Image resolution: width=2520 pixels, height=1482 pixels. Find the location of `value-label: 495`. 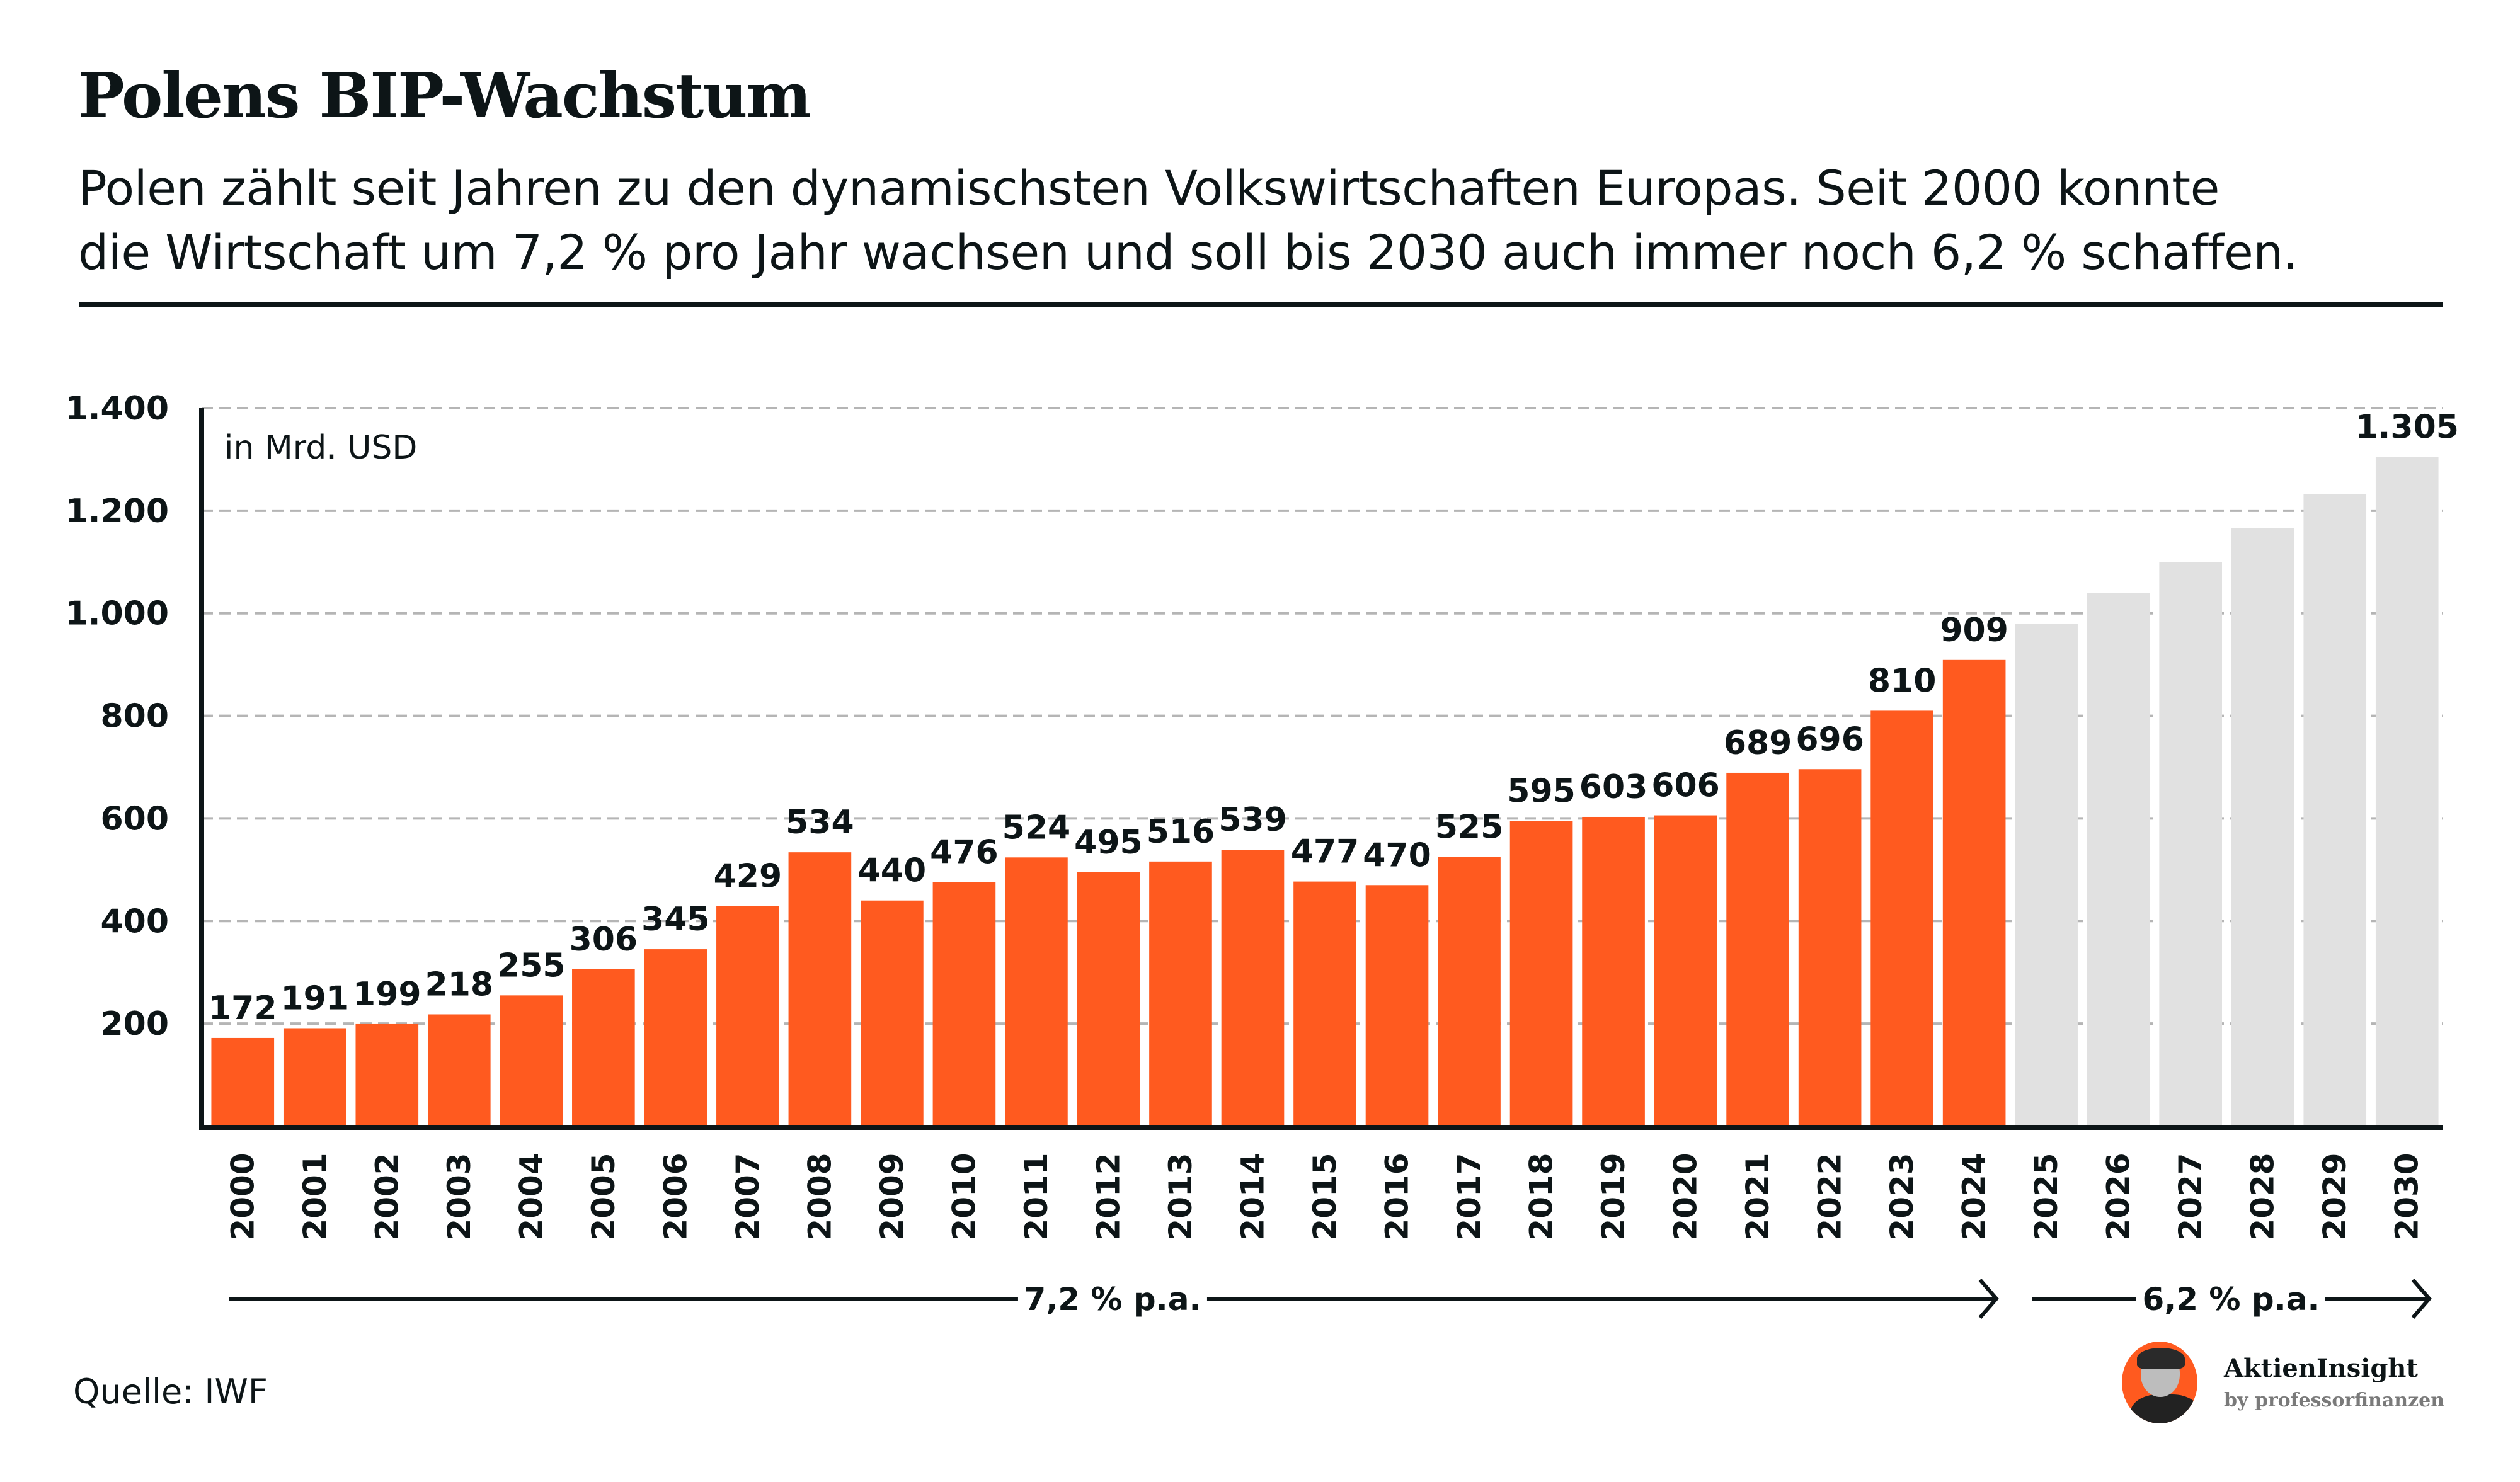

value-label: 495 is located at coordinates (1108, 843).